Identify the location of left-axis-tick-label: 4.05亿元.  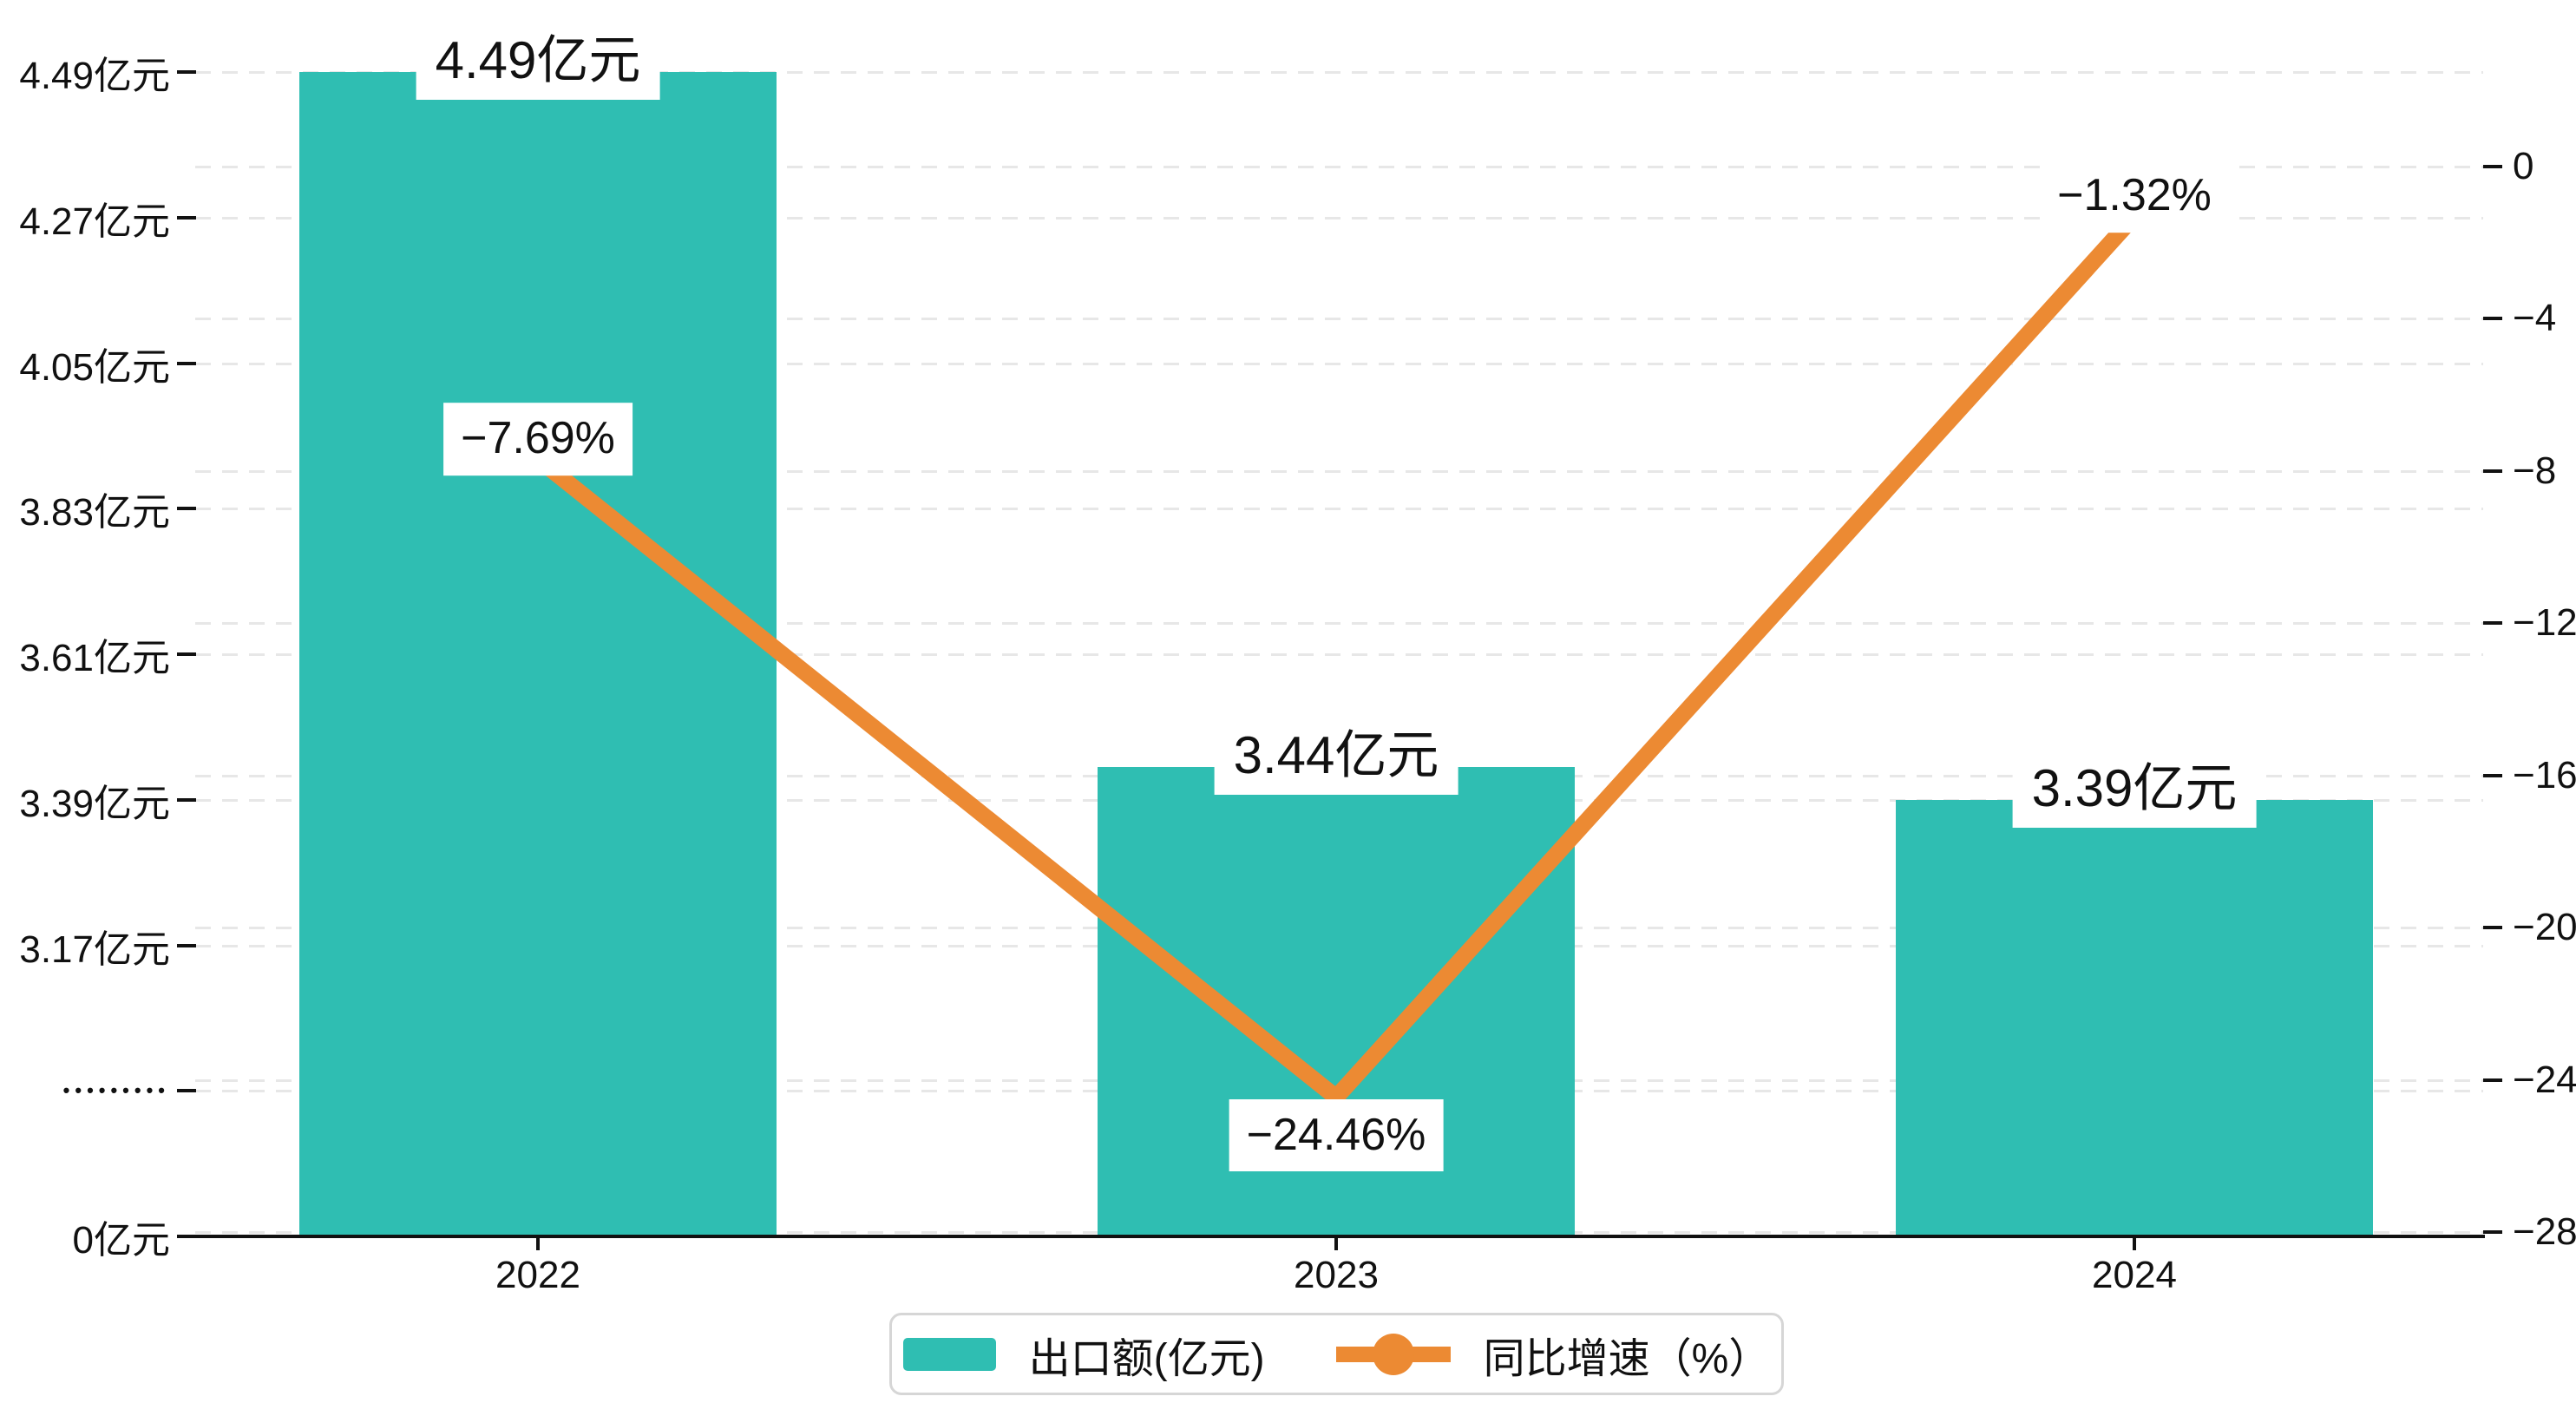
(94, 367).